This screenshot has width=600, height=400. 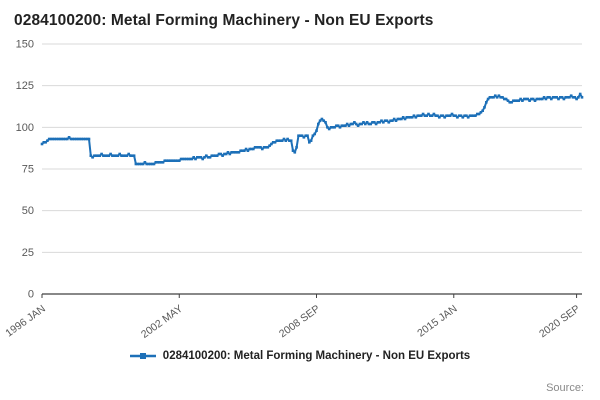 What do you see at coordinates (437, 321) in the screenshot?
I see `x-tick-label: 2015 JAN` at bounding box center [437, 321].